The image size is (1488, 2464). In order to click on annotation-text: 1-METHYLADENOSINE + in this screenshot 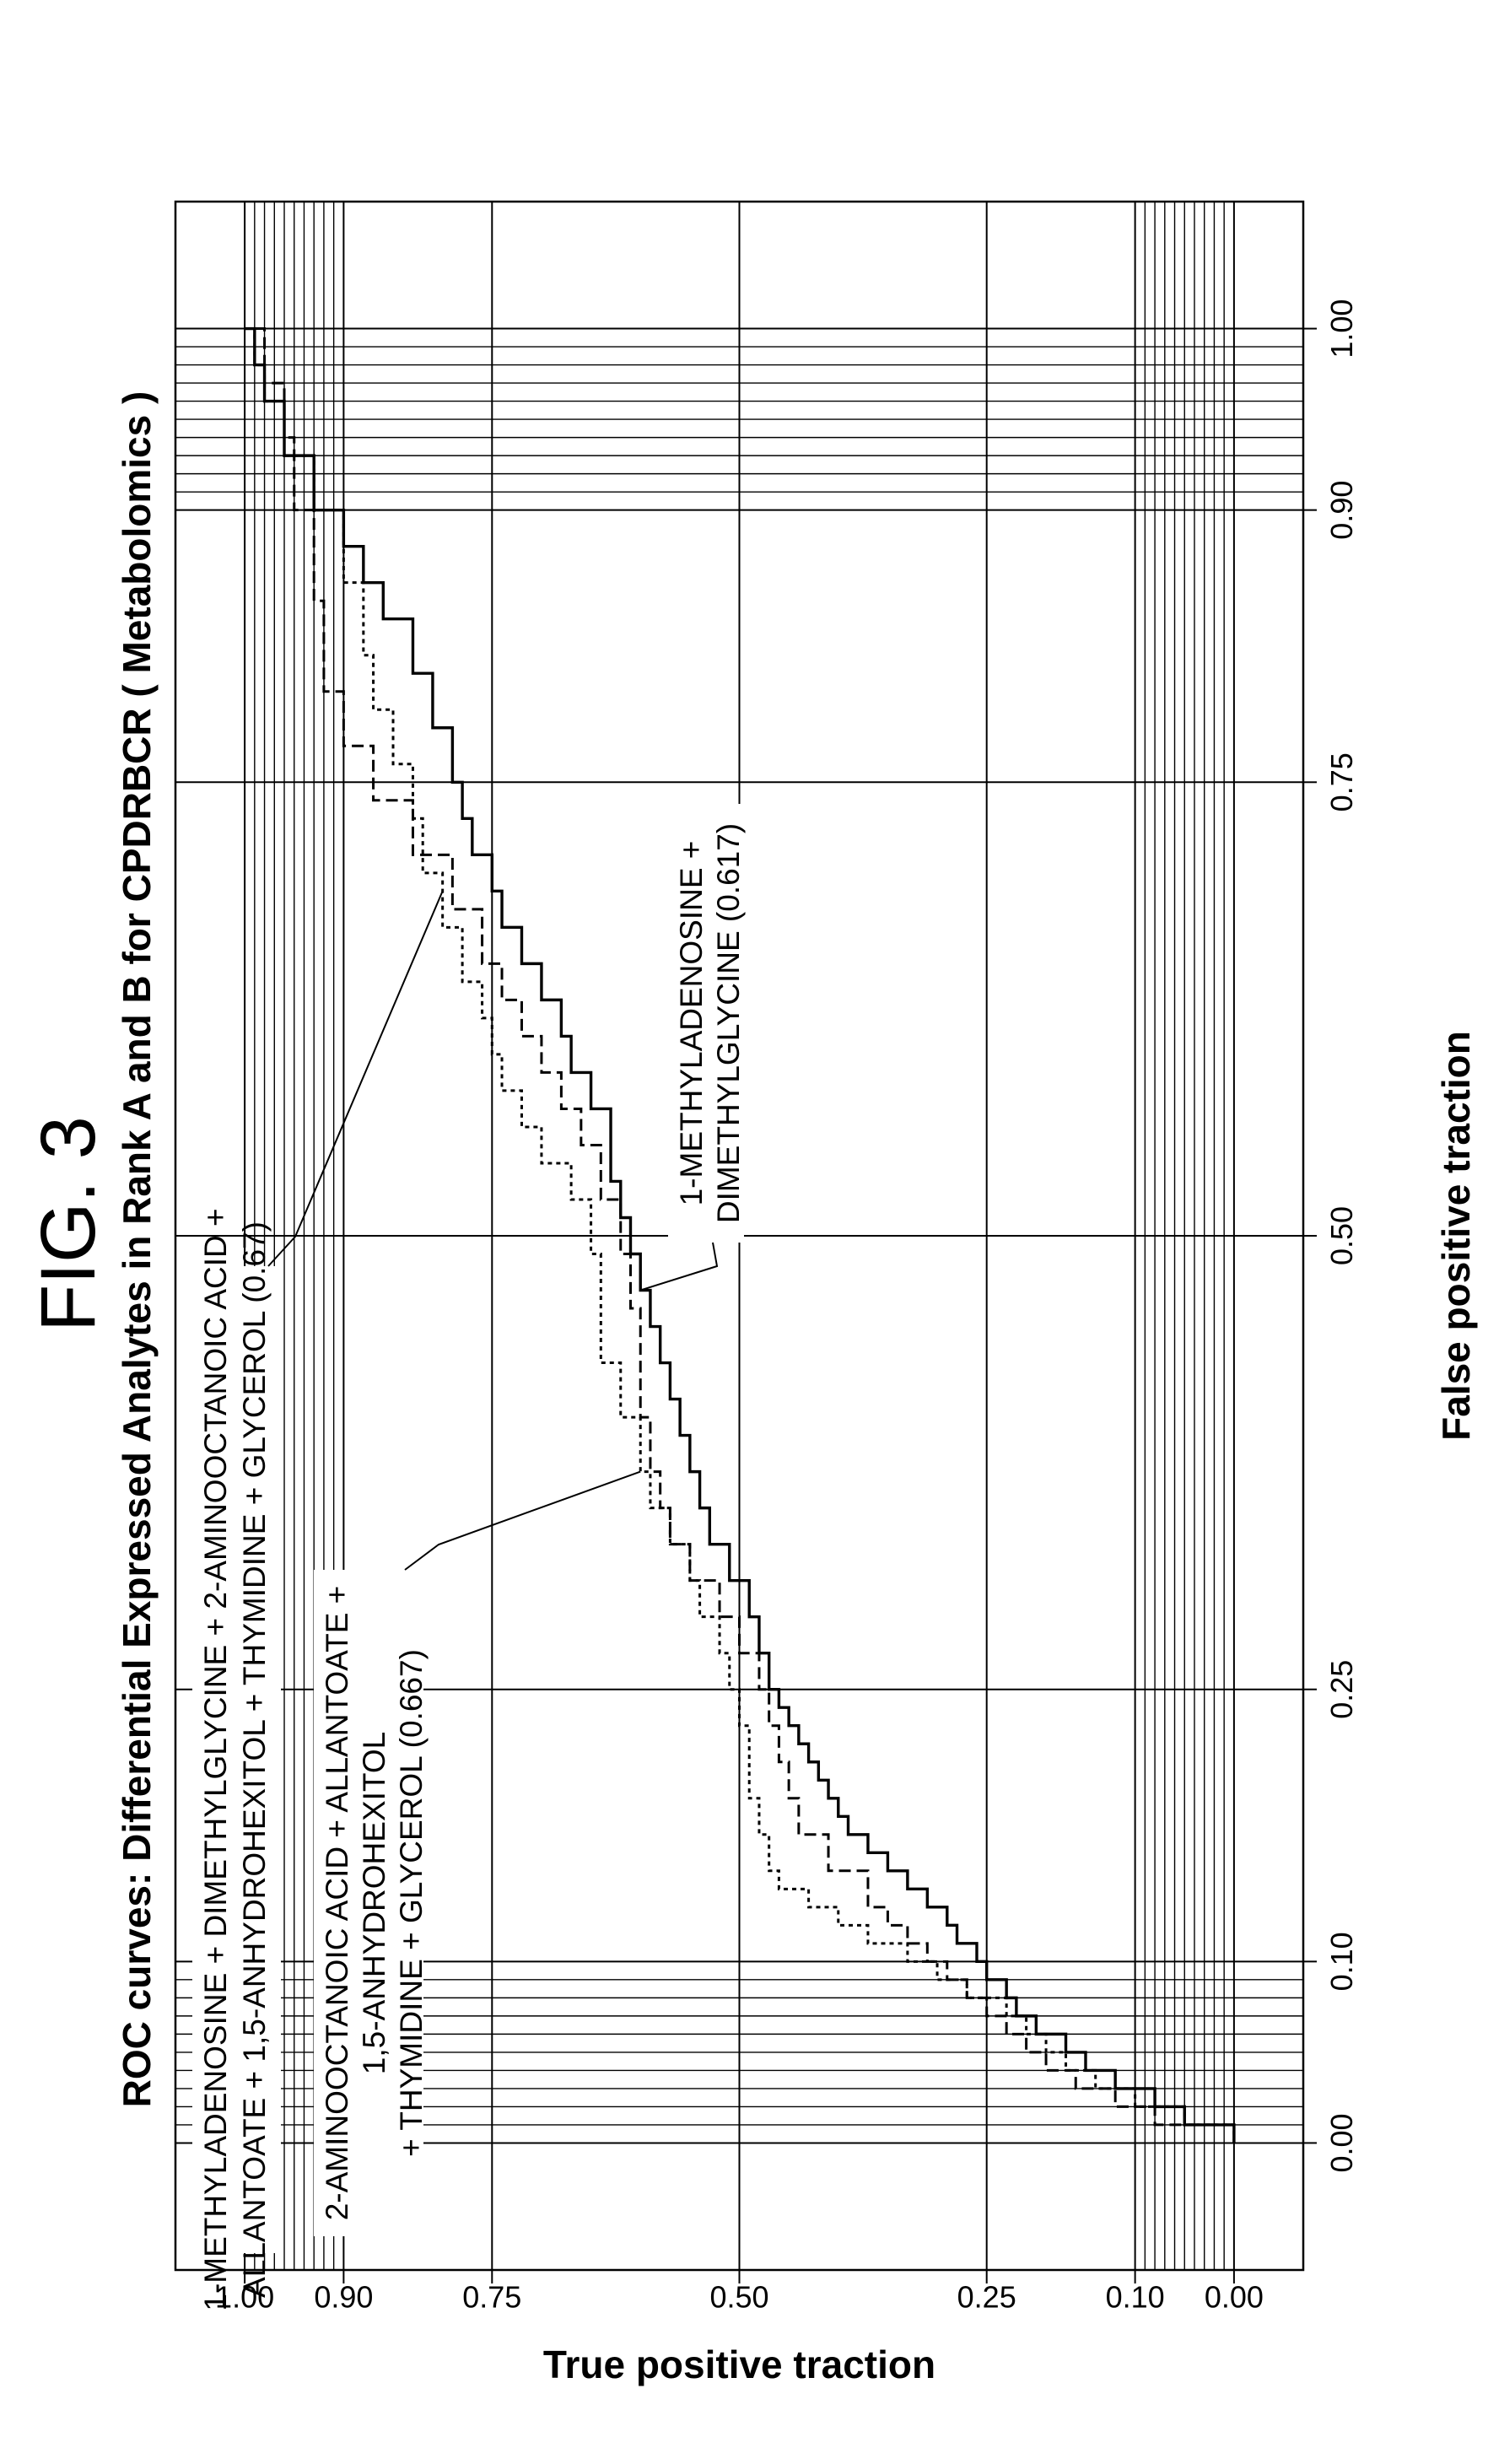, I will do `click(691, 1023)`.